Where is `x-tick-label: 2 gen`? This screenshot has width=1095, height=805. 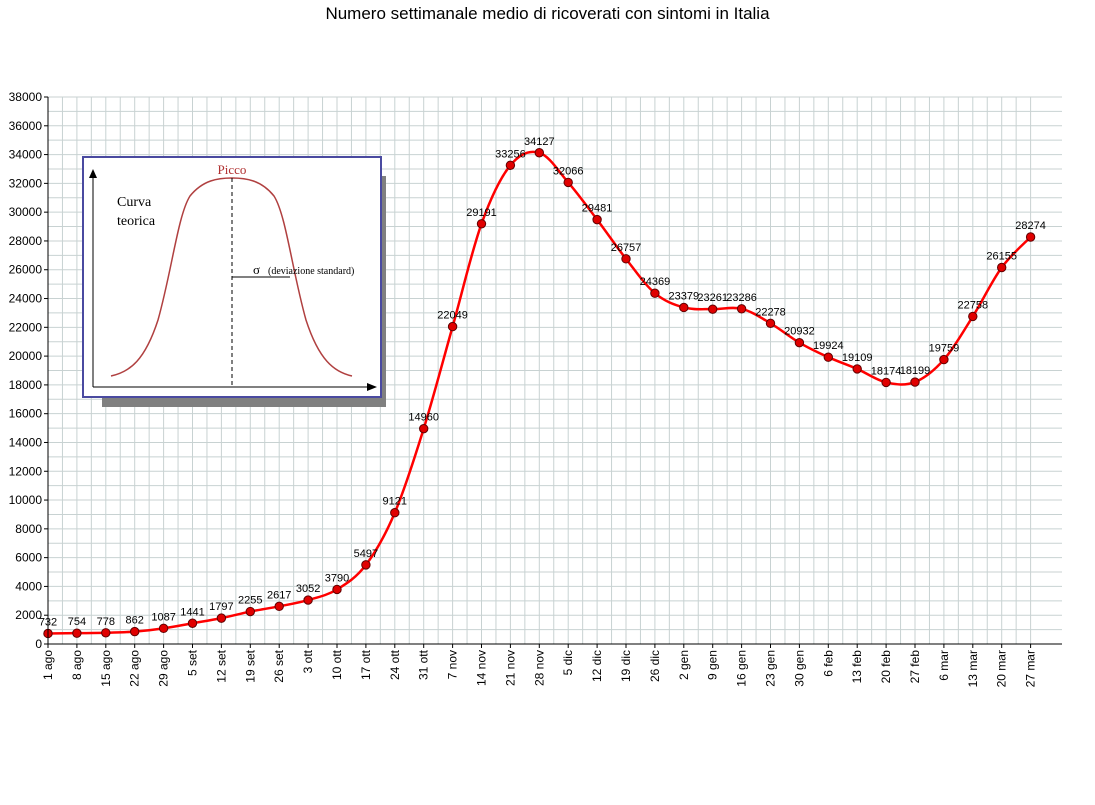
x-tick-label: 2 gen is located at coordinates (684, 665).